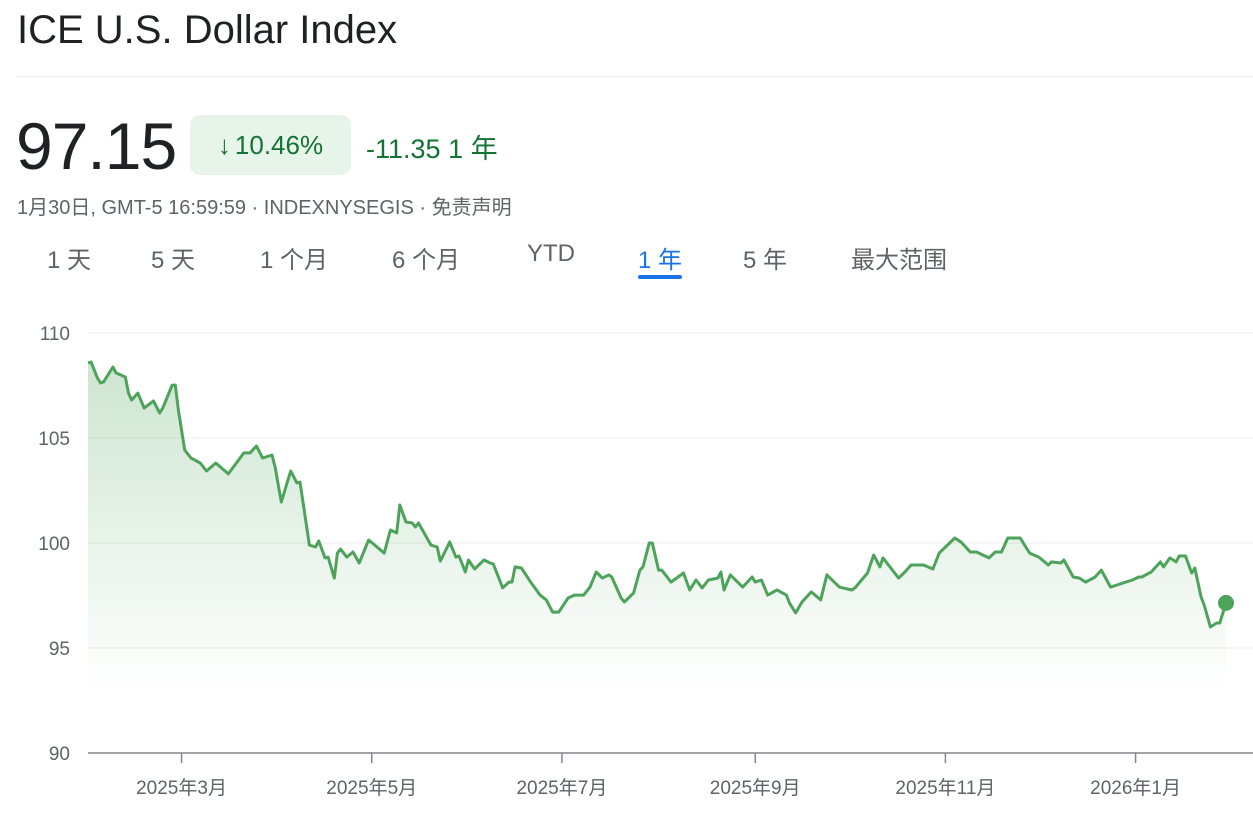  What do you see at coordinates (59, 754) in the screenshot?
I see `y-tick-label: 90` at bounding box center [59, 754].